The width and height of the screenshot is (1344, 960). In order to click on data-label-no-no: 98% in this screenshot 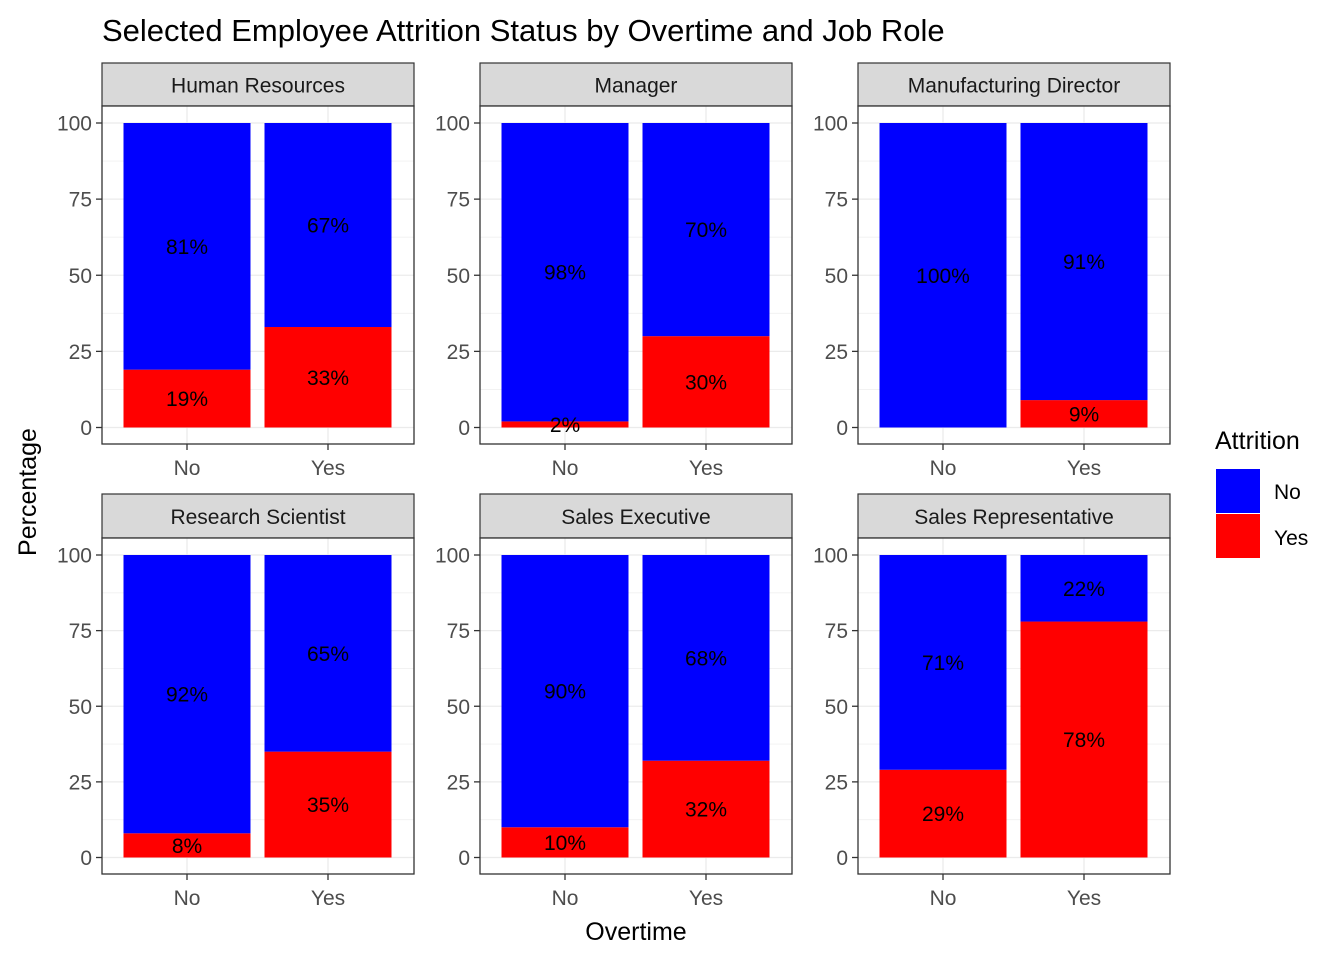, I will do `click(565, 273)`.